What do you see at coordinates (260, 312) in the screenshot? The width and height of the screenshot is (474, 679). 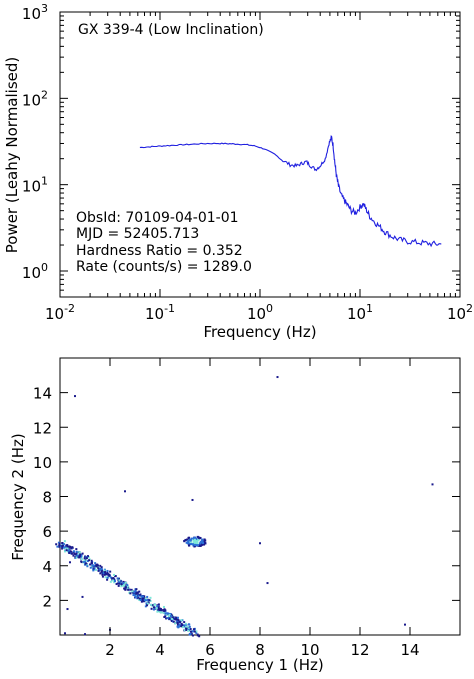 I see `top-x-tick-label: 10⁰` at bounding box center [260, 312].